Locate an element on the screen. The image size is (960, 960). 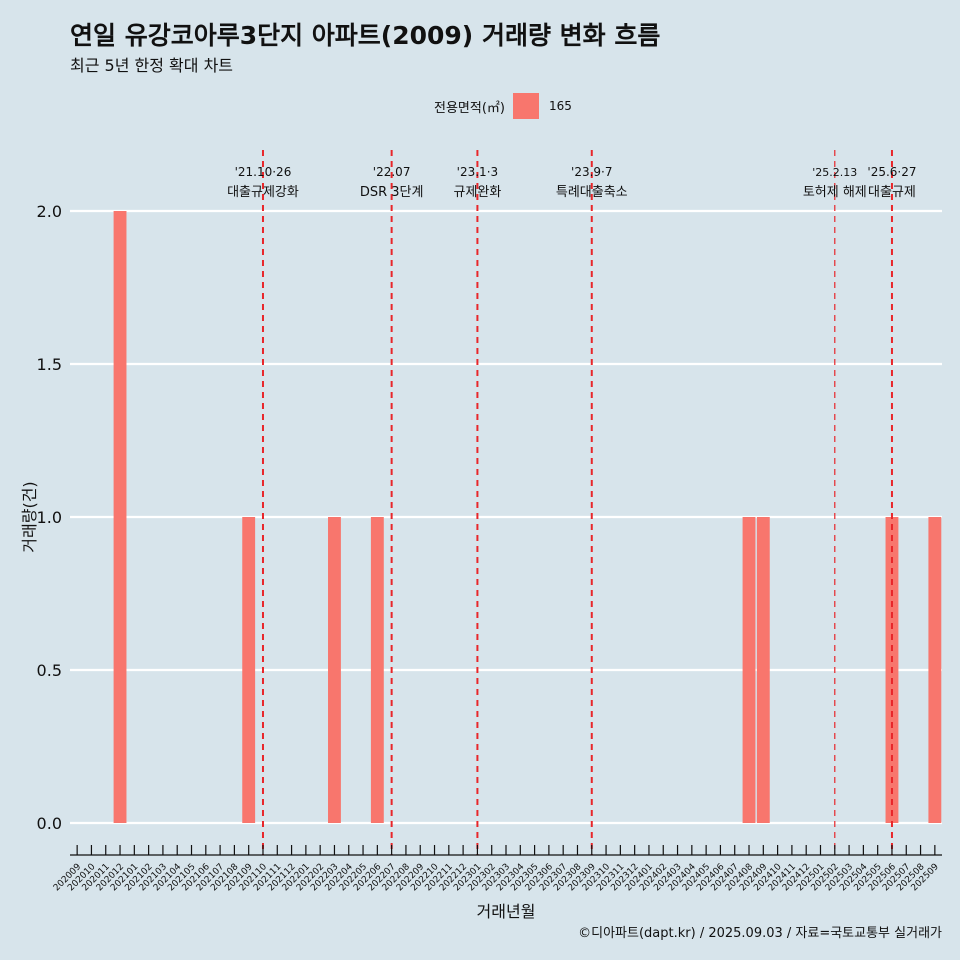
y-tick-label: 0.5 is located at coordinates (49, 670).